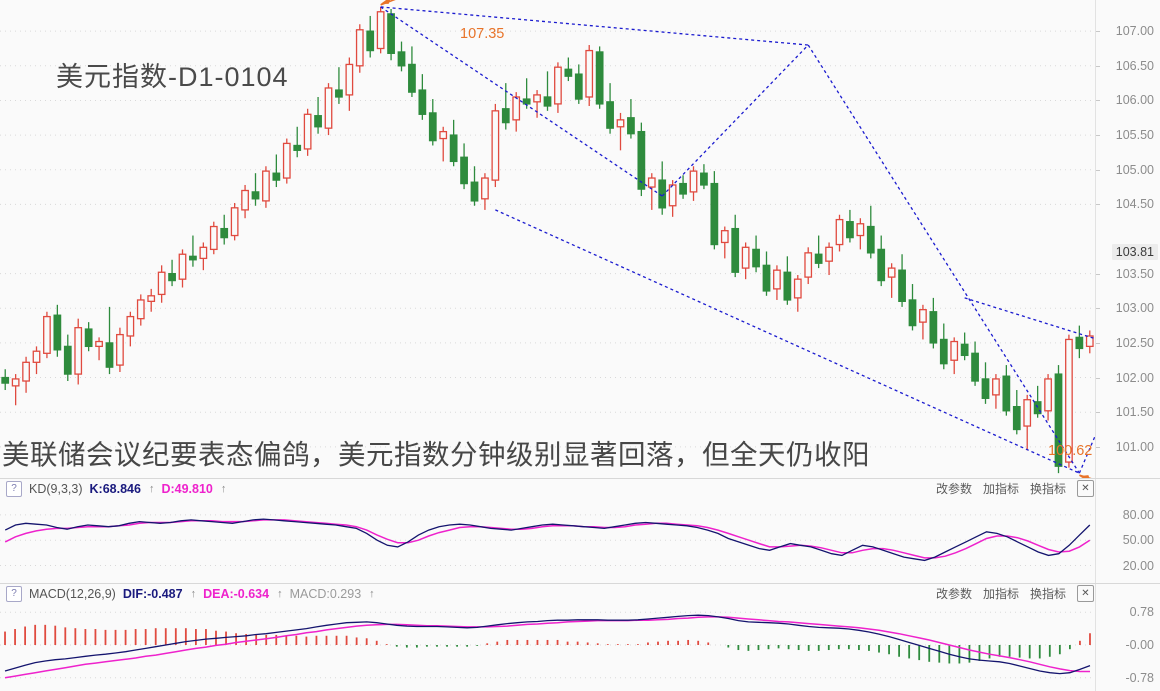 This screenshot has height=691, width=1160. Describe the element at coordinates (1141, 612) in the screenshot. I see `macd-axis-label: 0.78` at that location.